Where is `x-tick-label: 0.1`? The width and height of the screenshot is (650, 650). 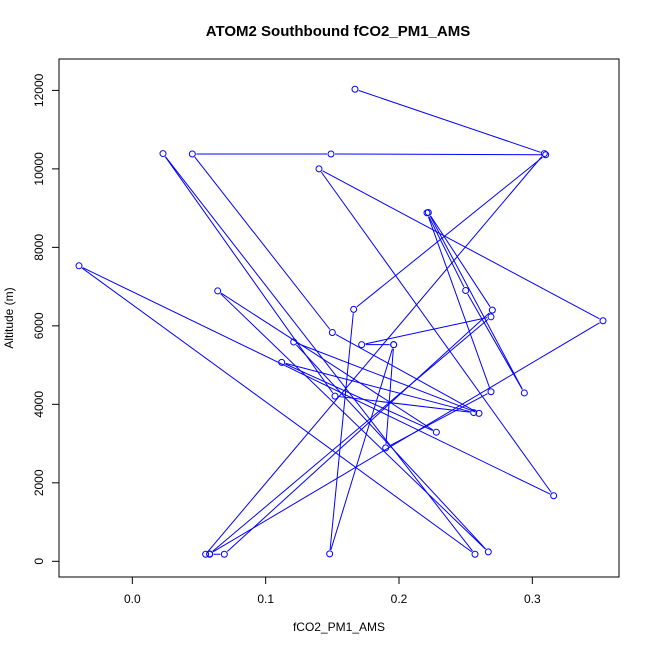 x-tick-label: 0.1 is located at coordinates (265, 599).